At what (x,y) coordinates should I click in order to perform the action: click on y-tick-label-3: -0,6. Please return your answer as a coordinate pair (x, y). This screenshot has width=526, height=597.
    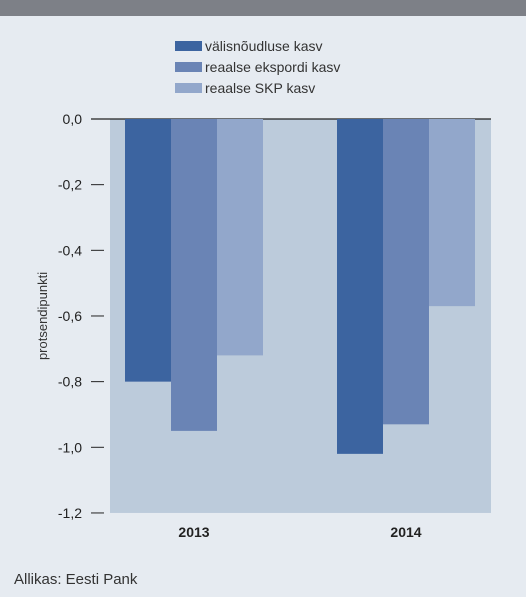
    Looking at the image, I should click on (70, 316).